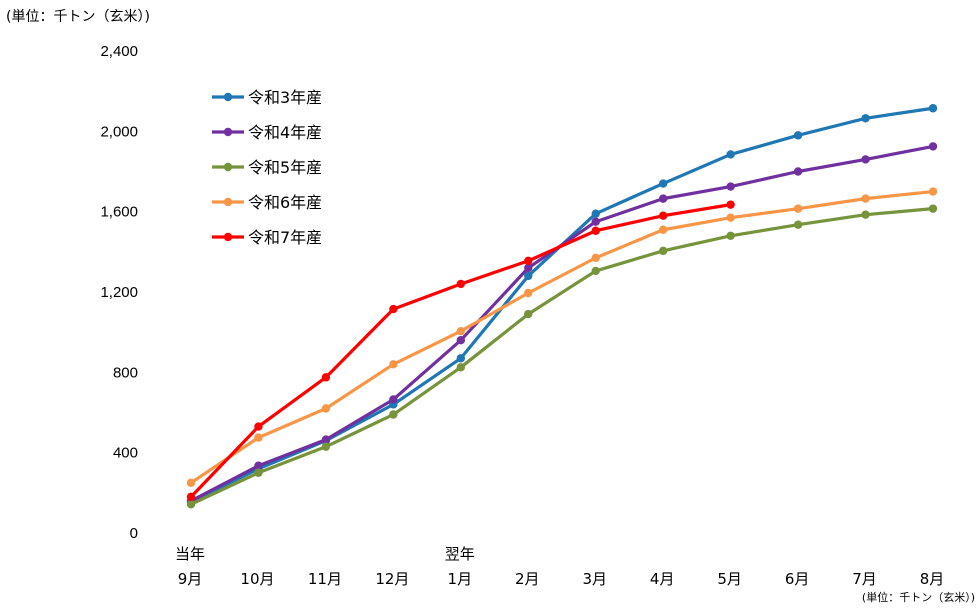 Image resolution: width=979 pixels, height=608 pixels. I want to click on legend-item: 令和3年産, so click(267, 97).